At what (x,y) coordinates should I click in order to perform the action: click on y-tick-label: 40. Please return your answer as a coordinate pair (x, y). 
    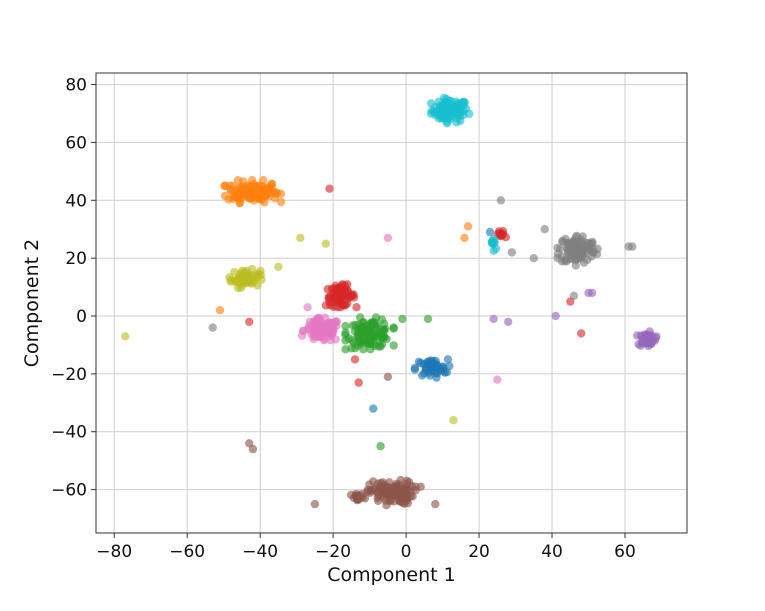
    Looking at the image, I should click on (76, 201).